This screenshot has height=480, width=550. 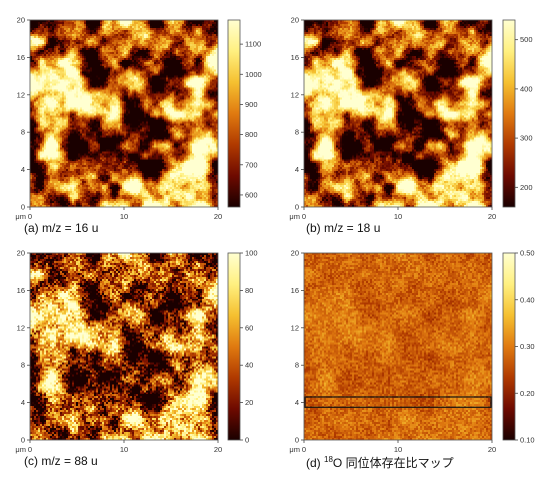 I want to click on x-unit-label-a: μm, so click(x=20, y=216).